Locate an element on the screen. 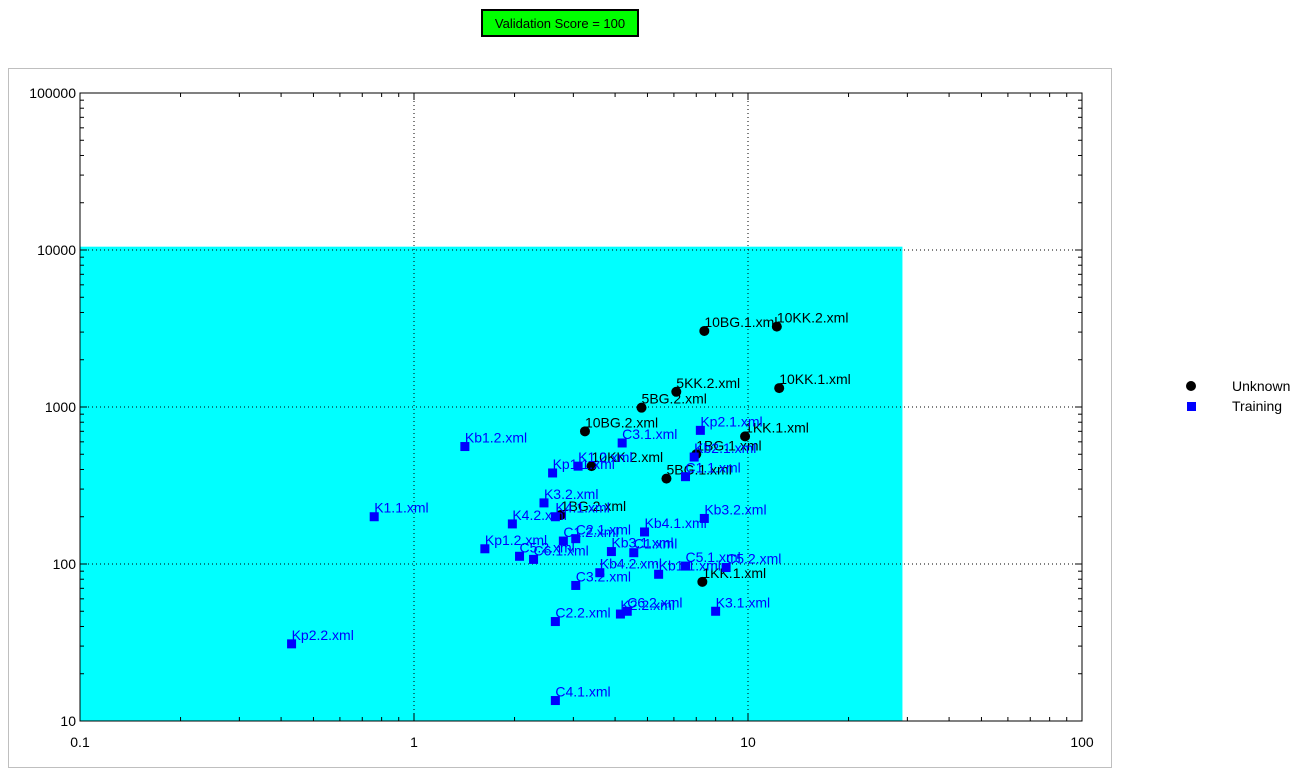 The height and width of the screenshot is (768, 1313). data-point-label: Kp2.2.xml is located at coordinates (323, 635).